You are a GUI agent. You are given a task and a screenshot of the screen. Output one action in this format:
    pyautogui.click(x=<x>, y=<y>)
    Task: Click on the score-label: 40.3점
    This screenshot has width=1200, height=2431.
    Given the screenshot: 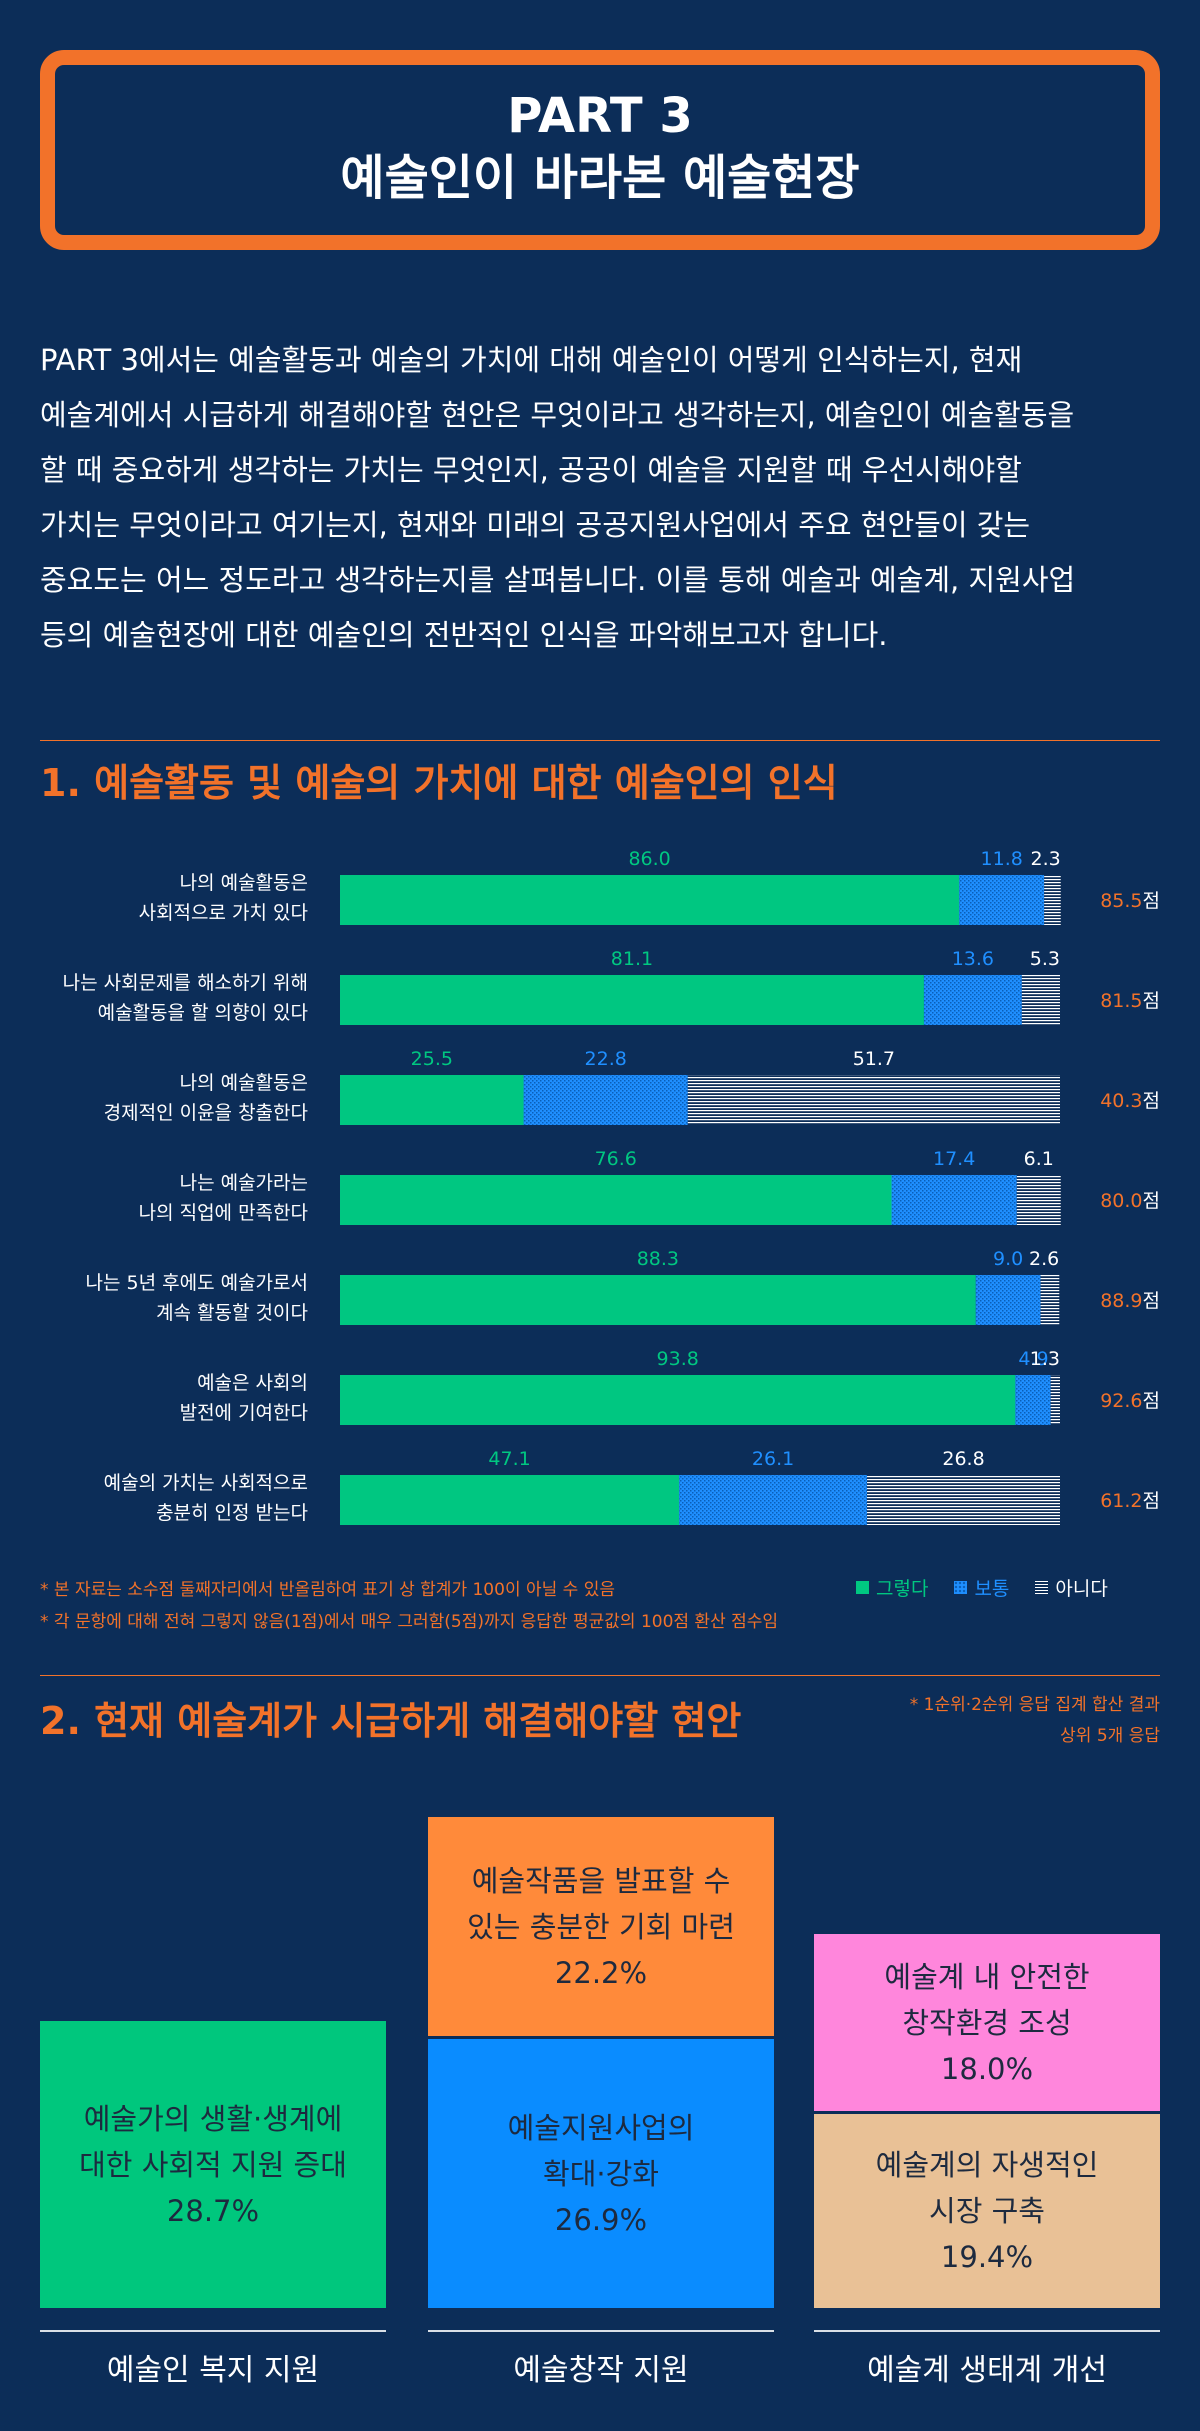 What is the action you would take?
    pyautogui.click(x=1130, y=1101)
    